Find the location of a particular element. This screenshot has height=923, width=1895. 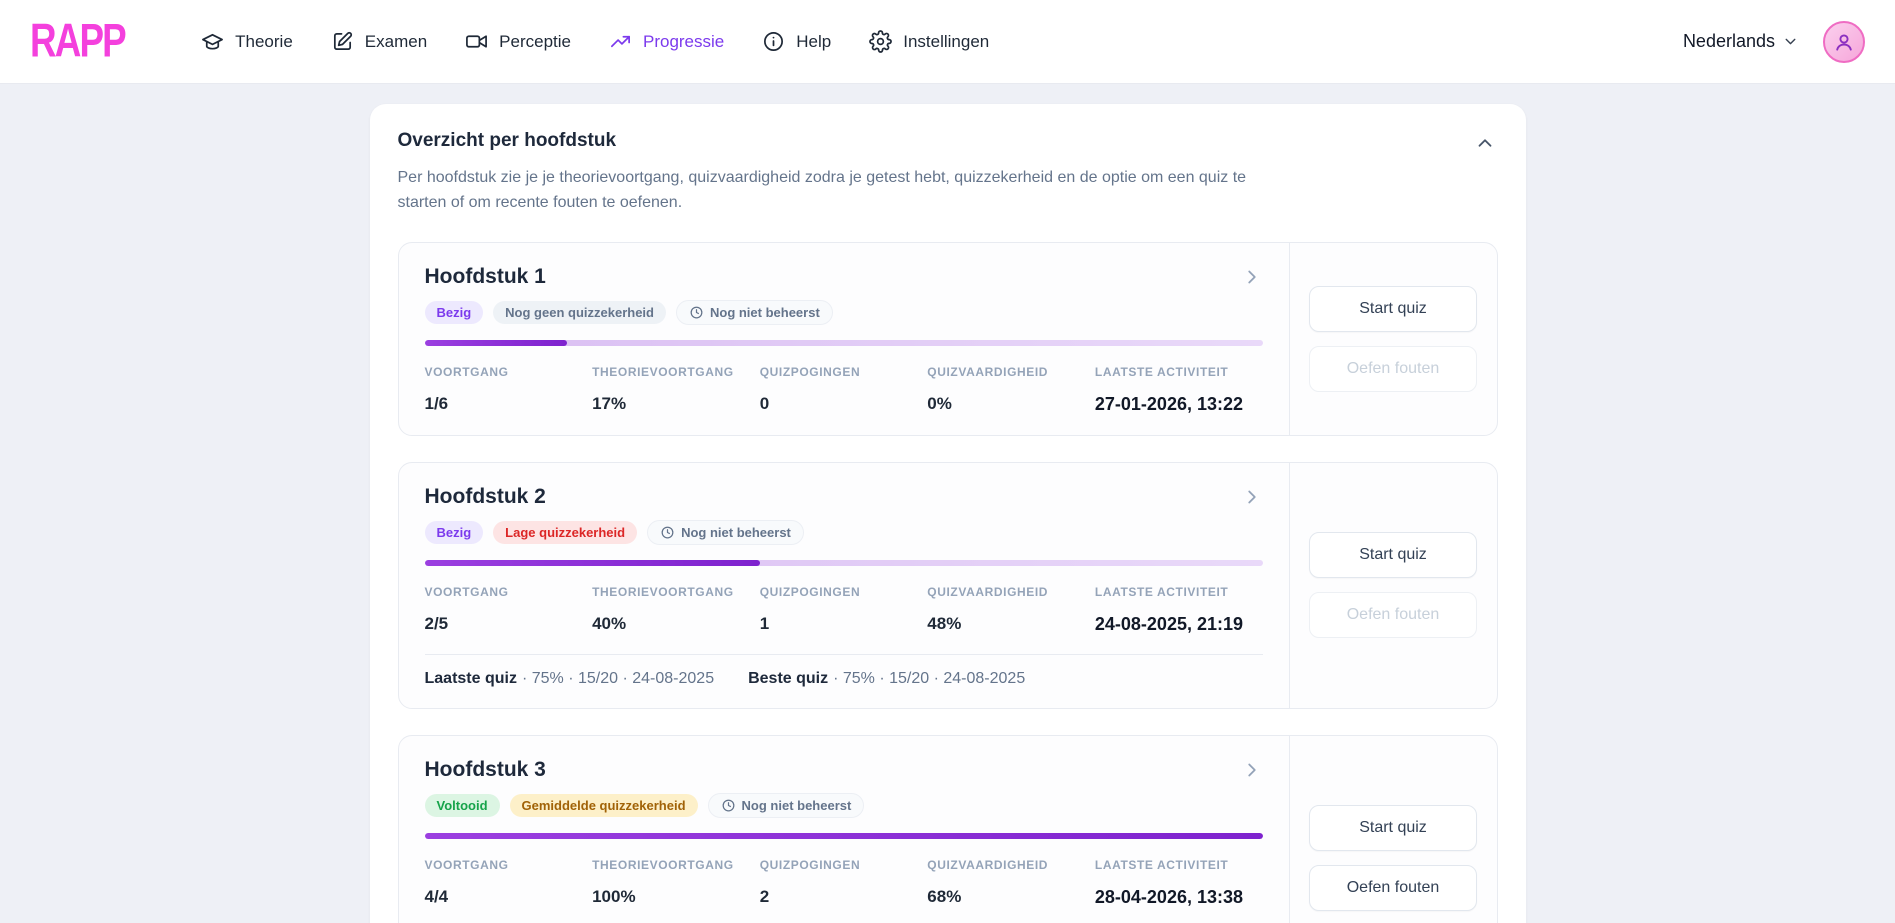

nav-item-examen: Examen is located at coordinates (379, 41).